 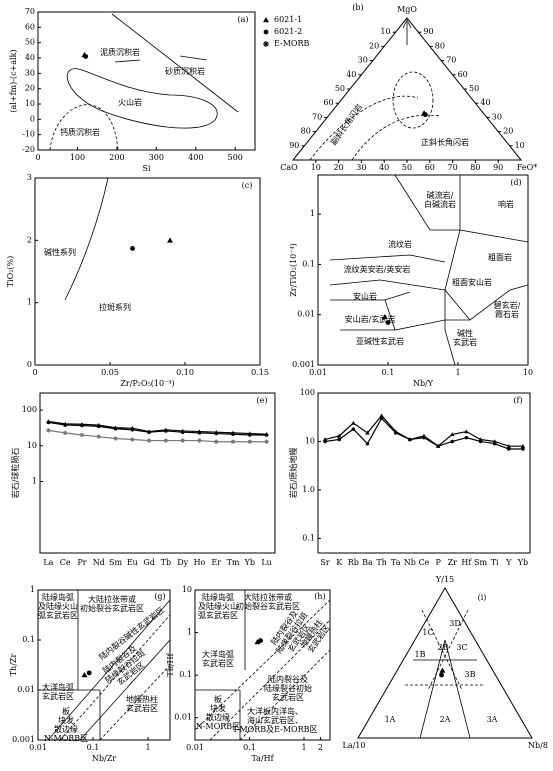 What do you see at coordinates (266, 44) in the screenshot?
I see `legend-marker` at bounding box center [266, 44].